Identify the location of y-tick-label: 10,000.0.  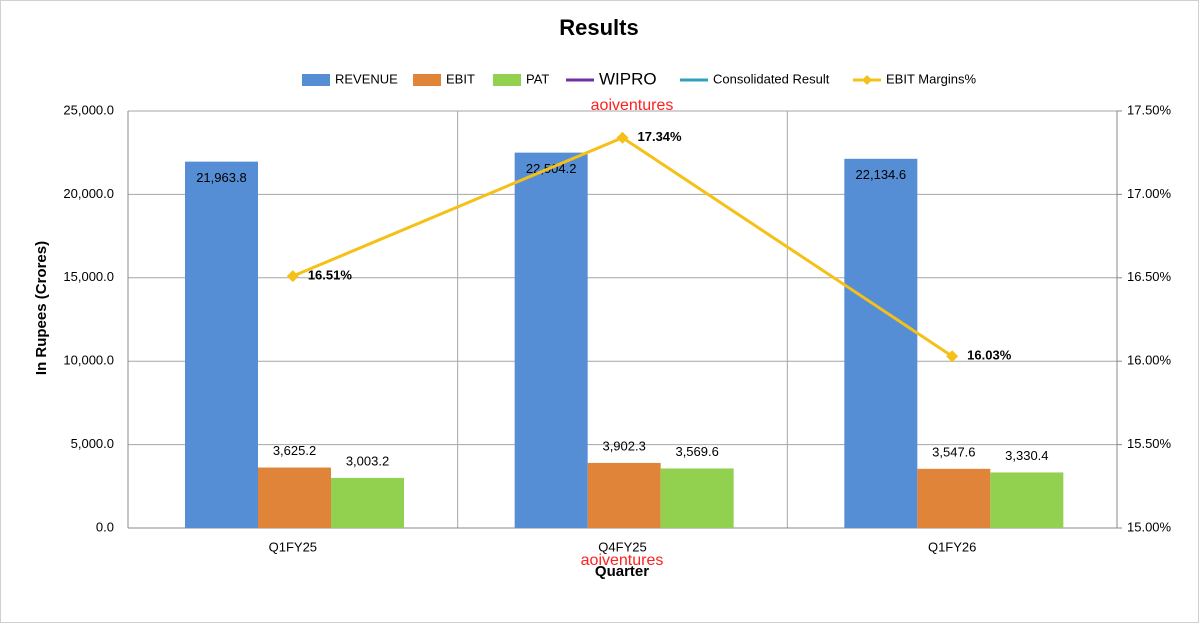
(88, 360).